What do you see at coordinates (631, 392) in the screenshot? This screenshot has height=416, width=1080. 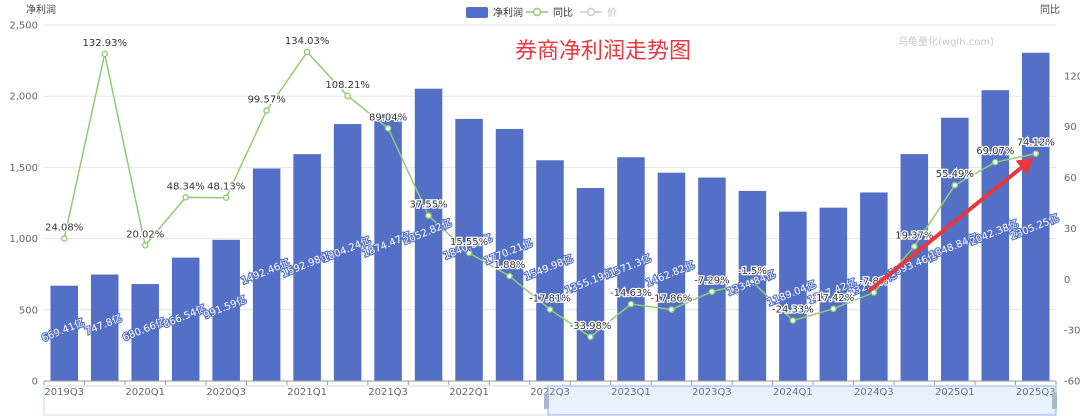 I see `x-tick-label: 2023Q1` at bounding box center [631, 392].